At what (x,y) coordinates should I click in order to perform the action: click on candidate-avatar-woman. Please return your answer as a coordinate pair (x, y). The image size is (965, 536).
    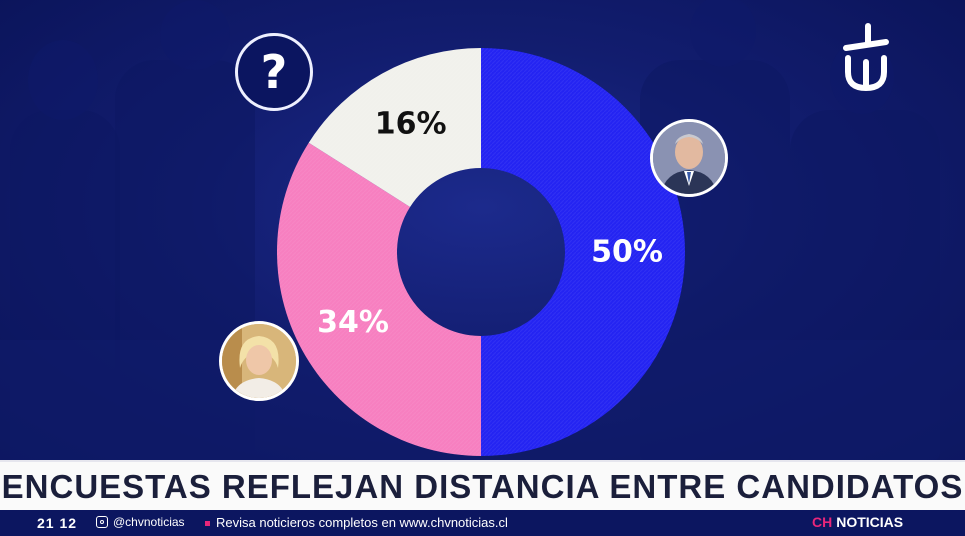
    Looking at the image, I should click on (259, 361).